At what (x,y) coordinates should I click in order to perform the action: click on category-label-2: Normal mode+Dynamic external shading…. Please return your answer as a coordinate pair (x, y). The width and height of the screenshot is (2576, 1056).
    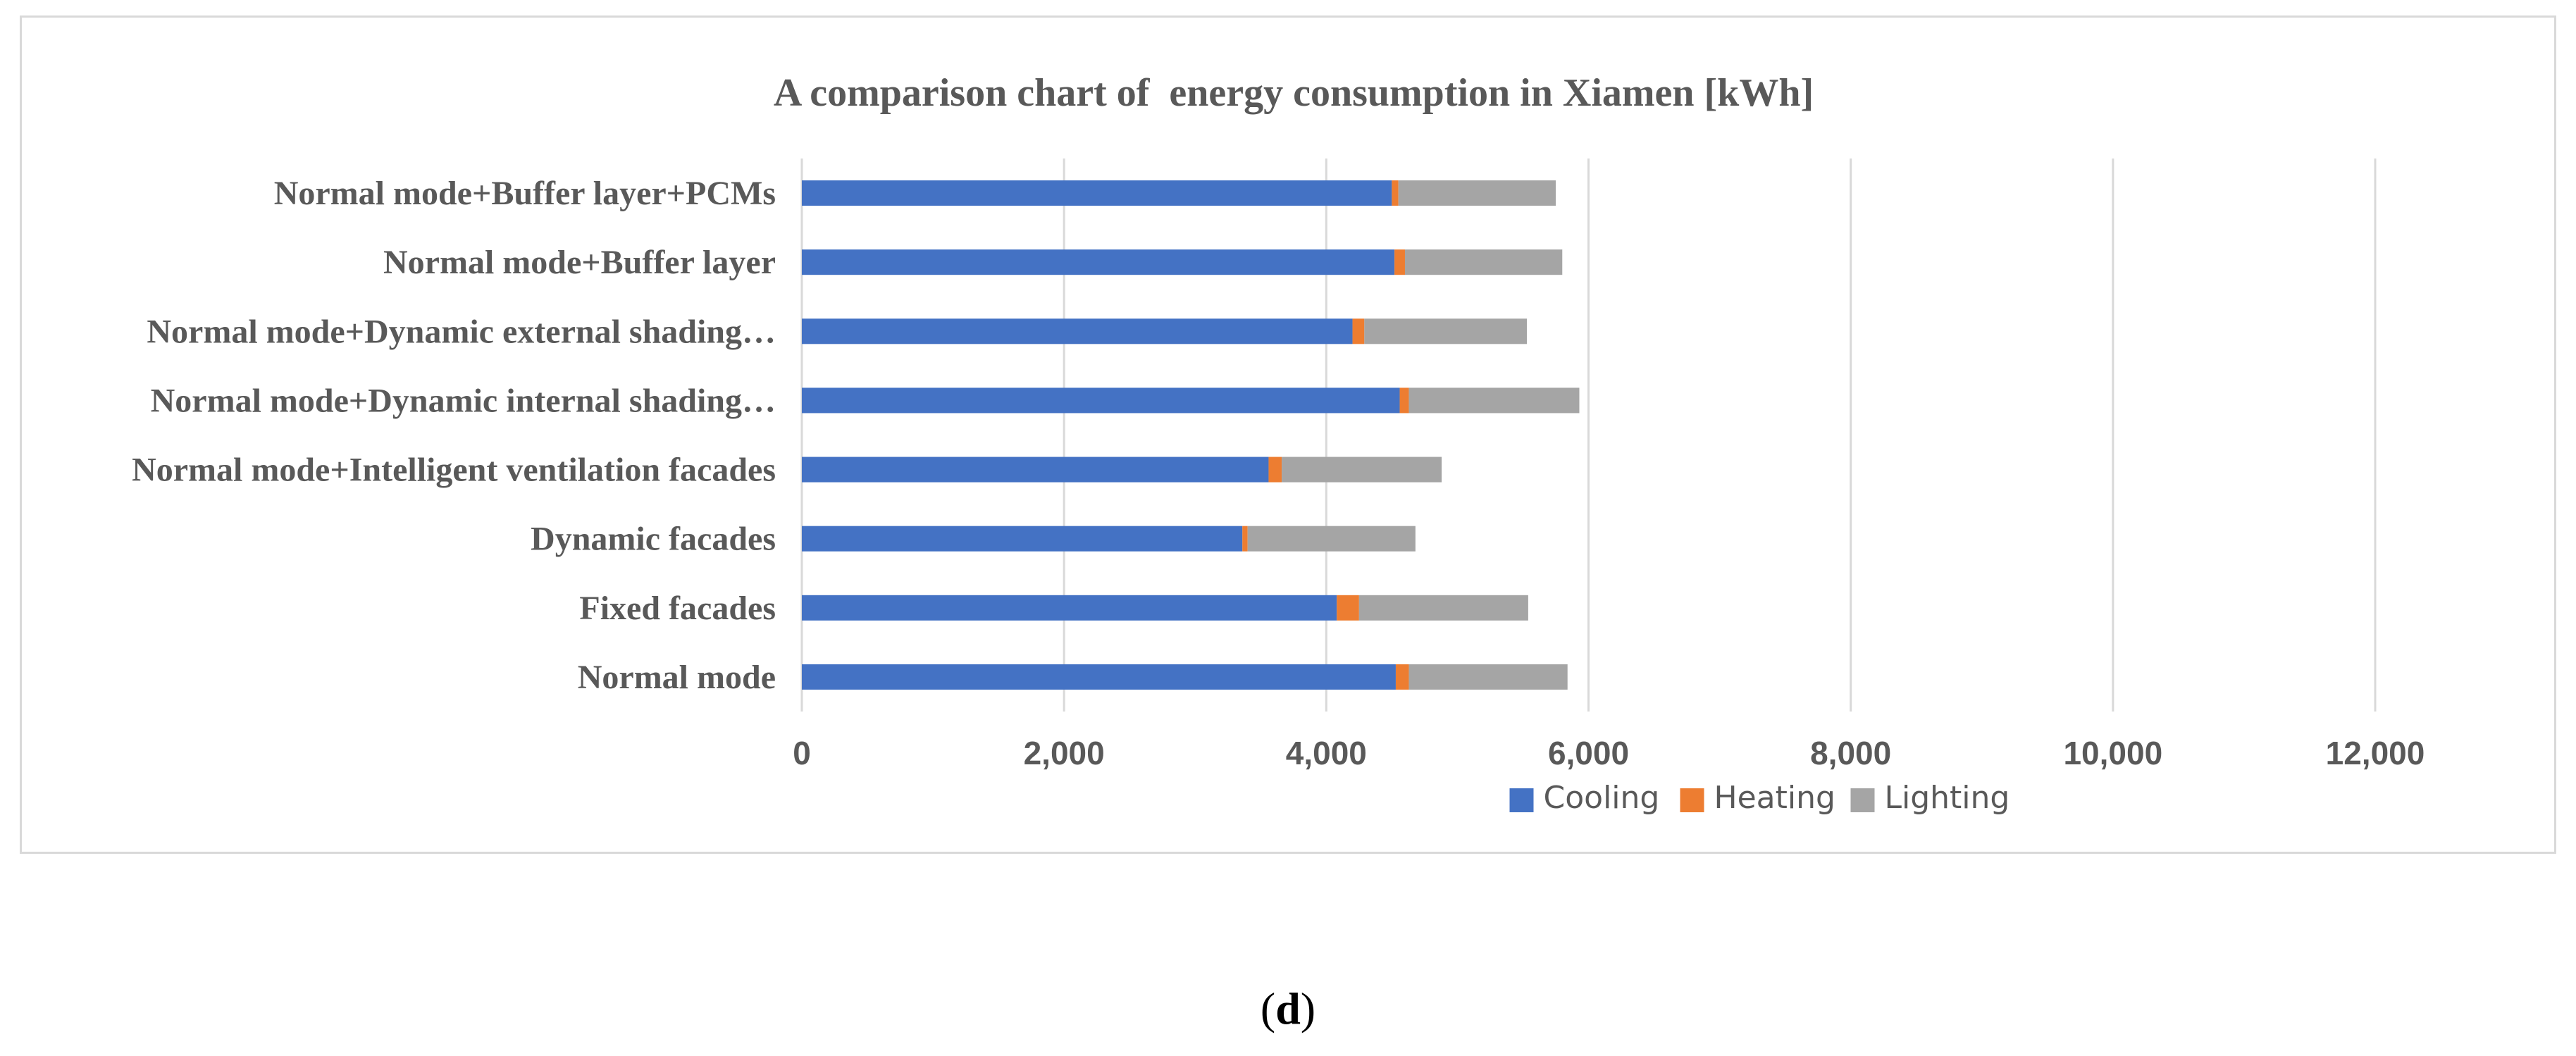
    Looking at the image, I should click on (462, 331).